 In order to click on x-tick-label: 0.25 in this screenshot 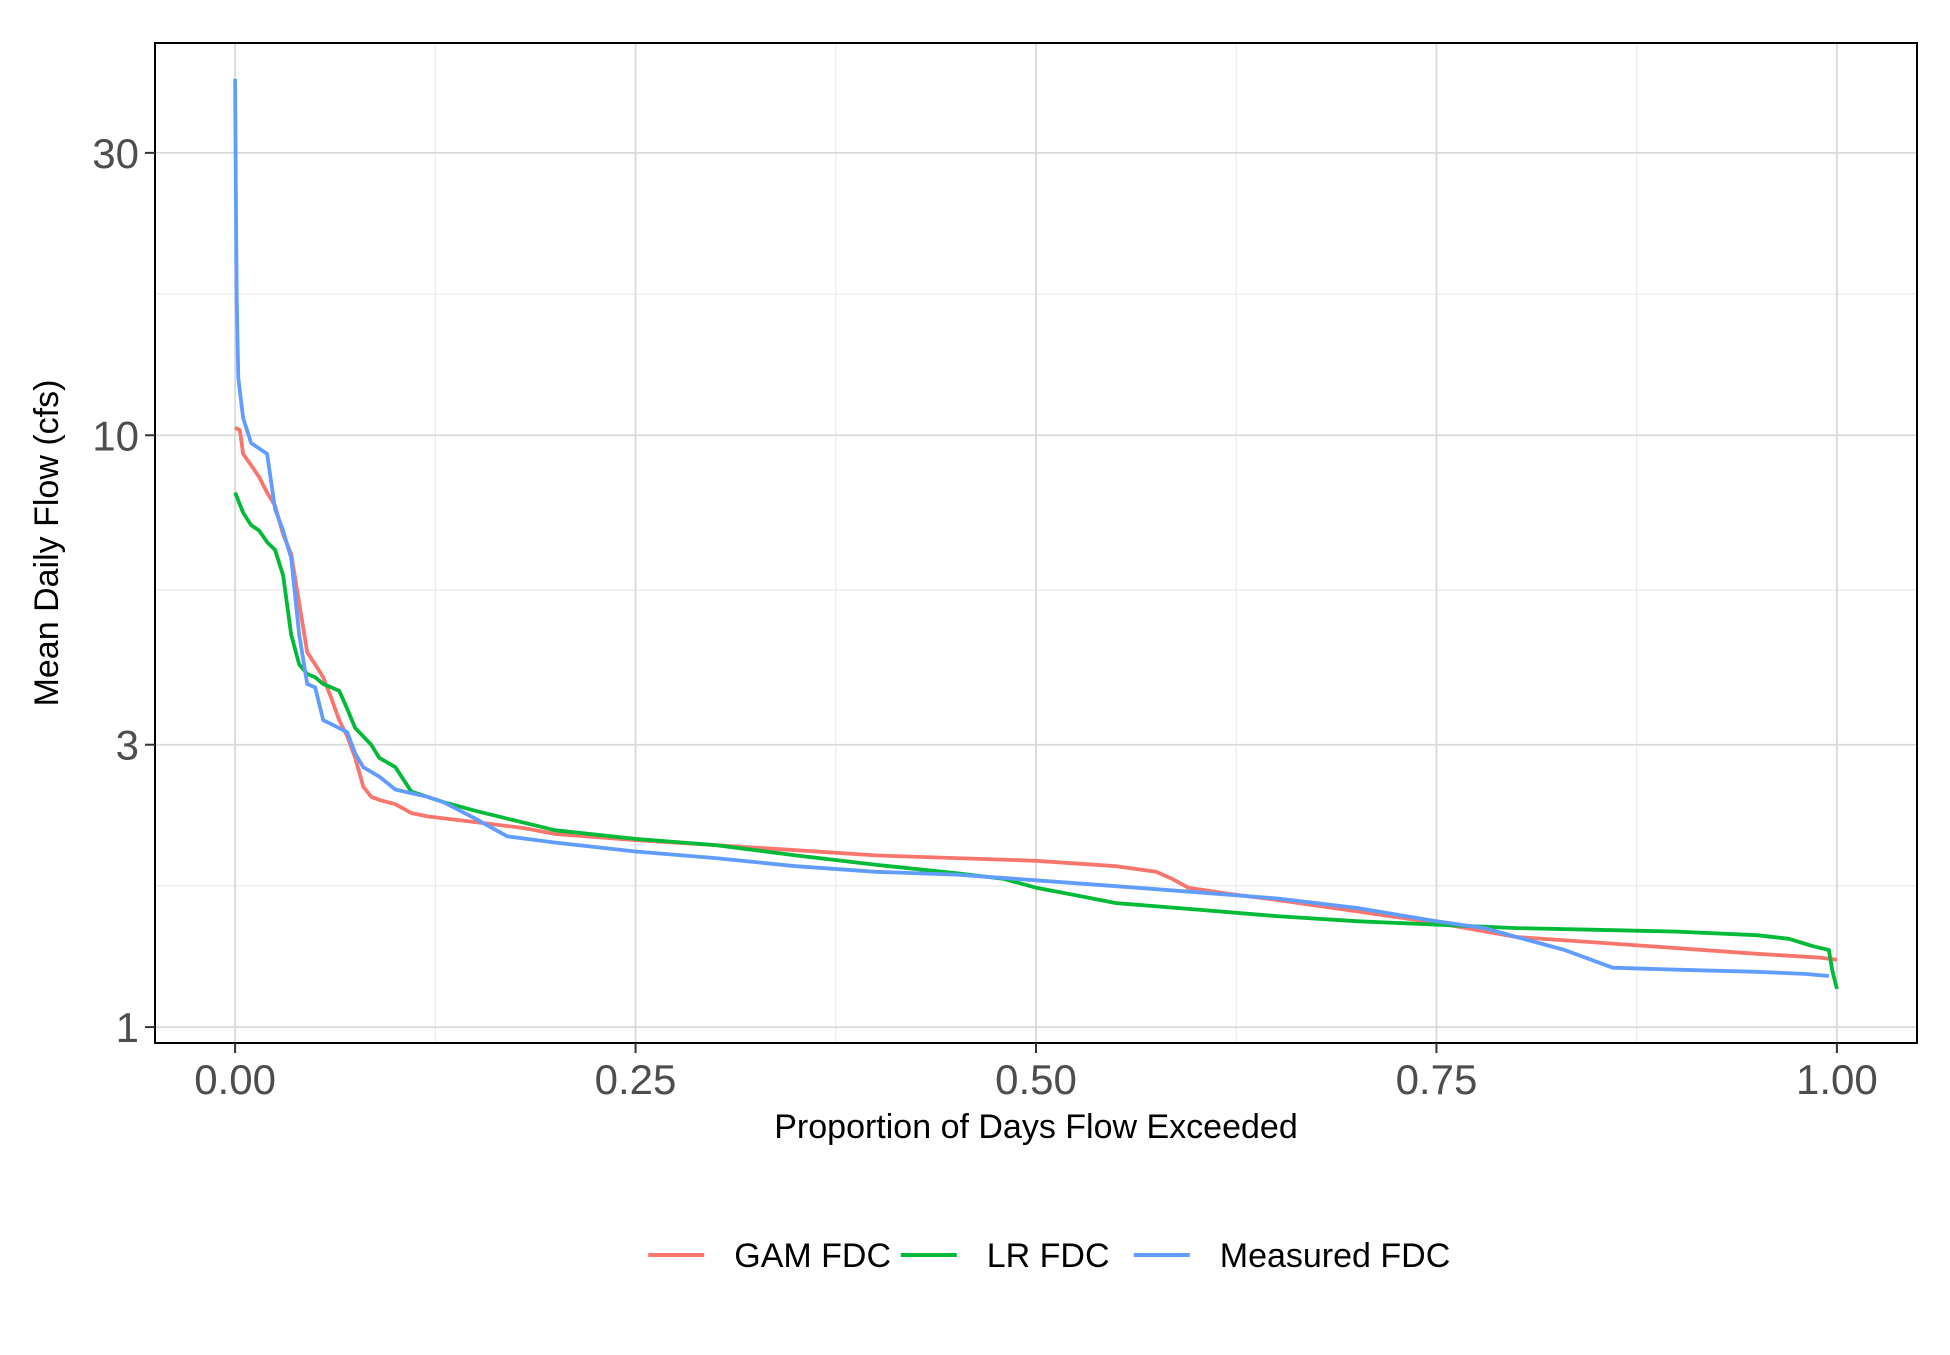, I will do `click(636, 1079)`.